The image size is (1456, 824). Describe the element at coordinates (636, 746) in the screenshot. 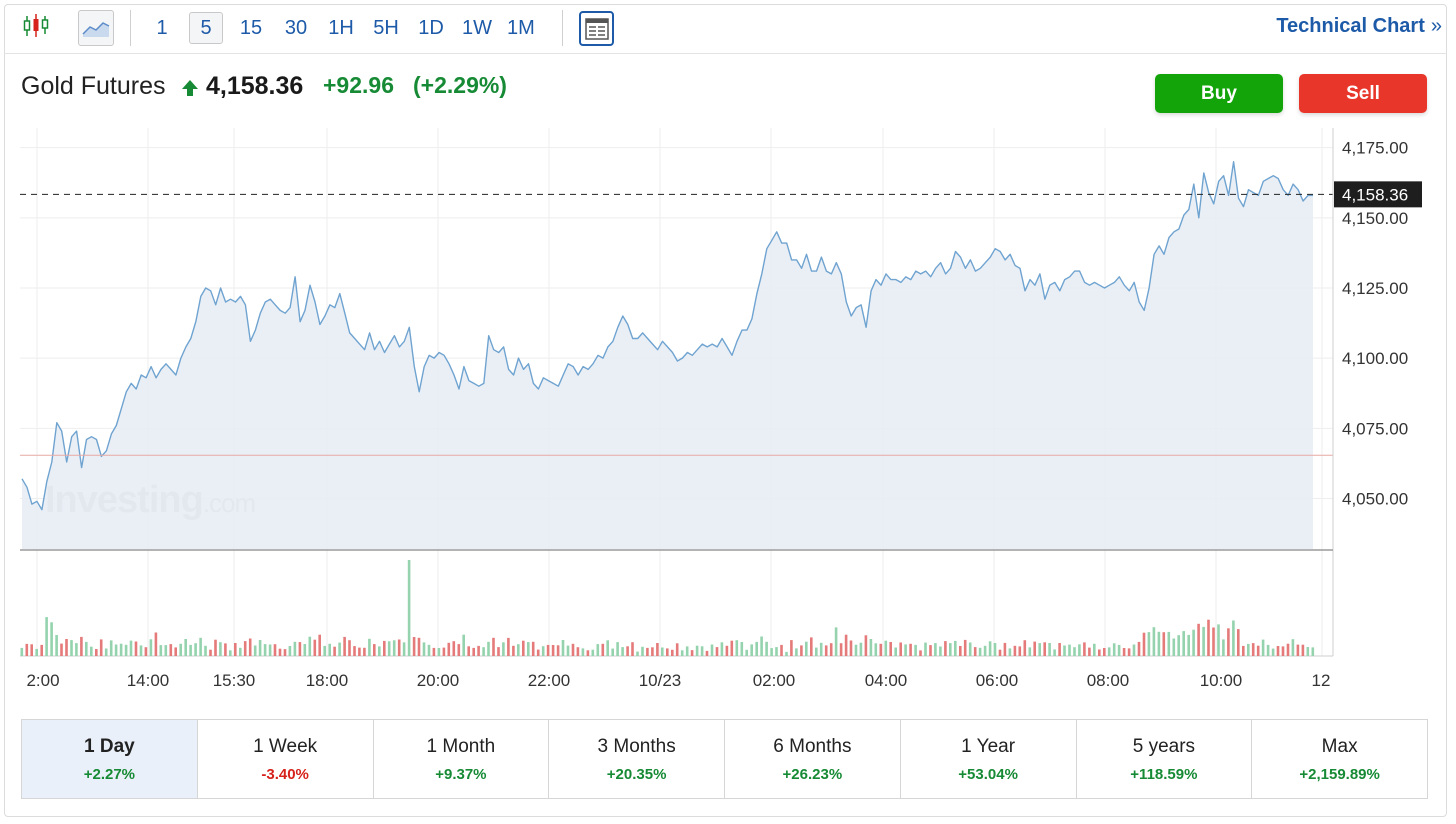

I see `period-label: 3 Months` at that location.